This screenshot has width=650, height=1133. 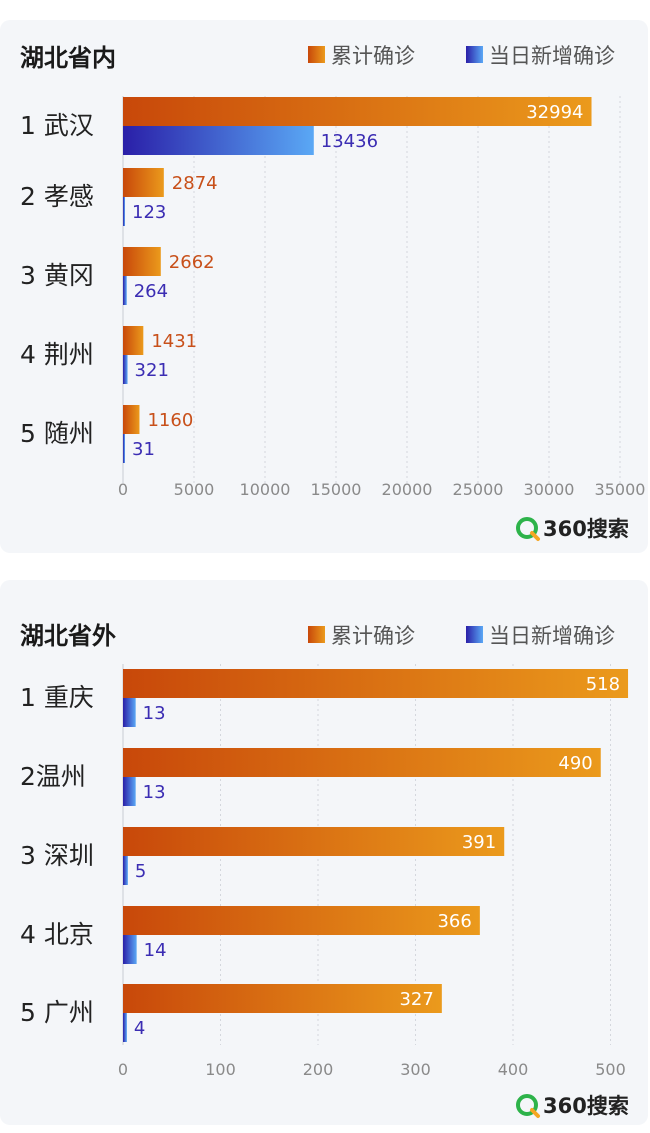 What do you see at coordinates (192, 262) in the screenshot?
I see `data-label-cumulative: 2662` at bounding box center [192, 262].